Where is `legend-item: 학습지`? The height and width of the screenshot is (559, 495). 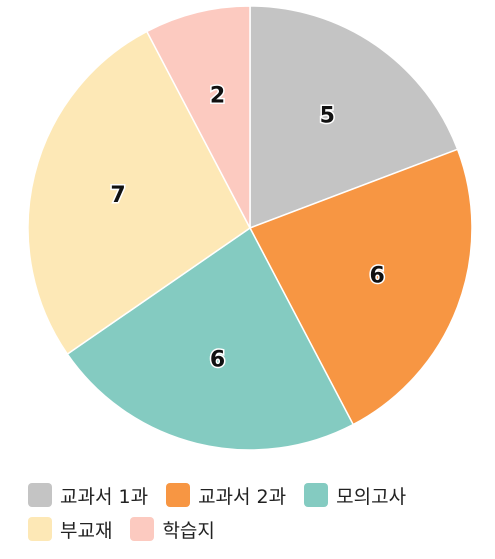
legend-item: 학습지 is located at coordinates (172, 529).